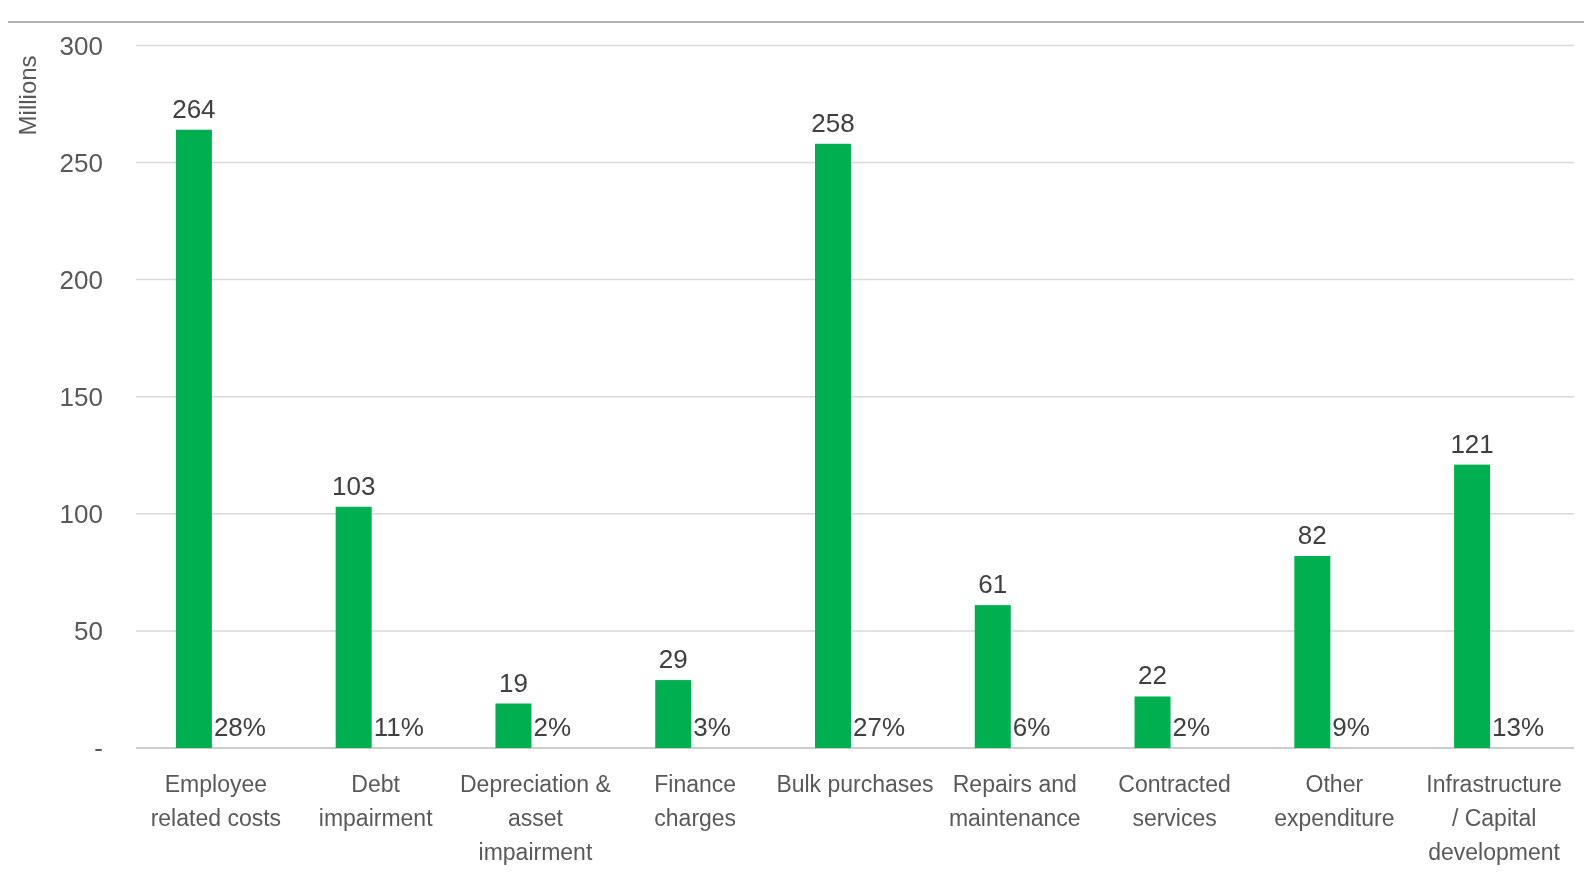 Image resolution: width=1592 pixels, height=892 pixels. Describe the element at coordinates (1518, 727) in the screenshot. I see `annotation: 13%` at that location.